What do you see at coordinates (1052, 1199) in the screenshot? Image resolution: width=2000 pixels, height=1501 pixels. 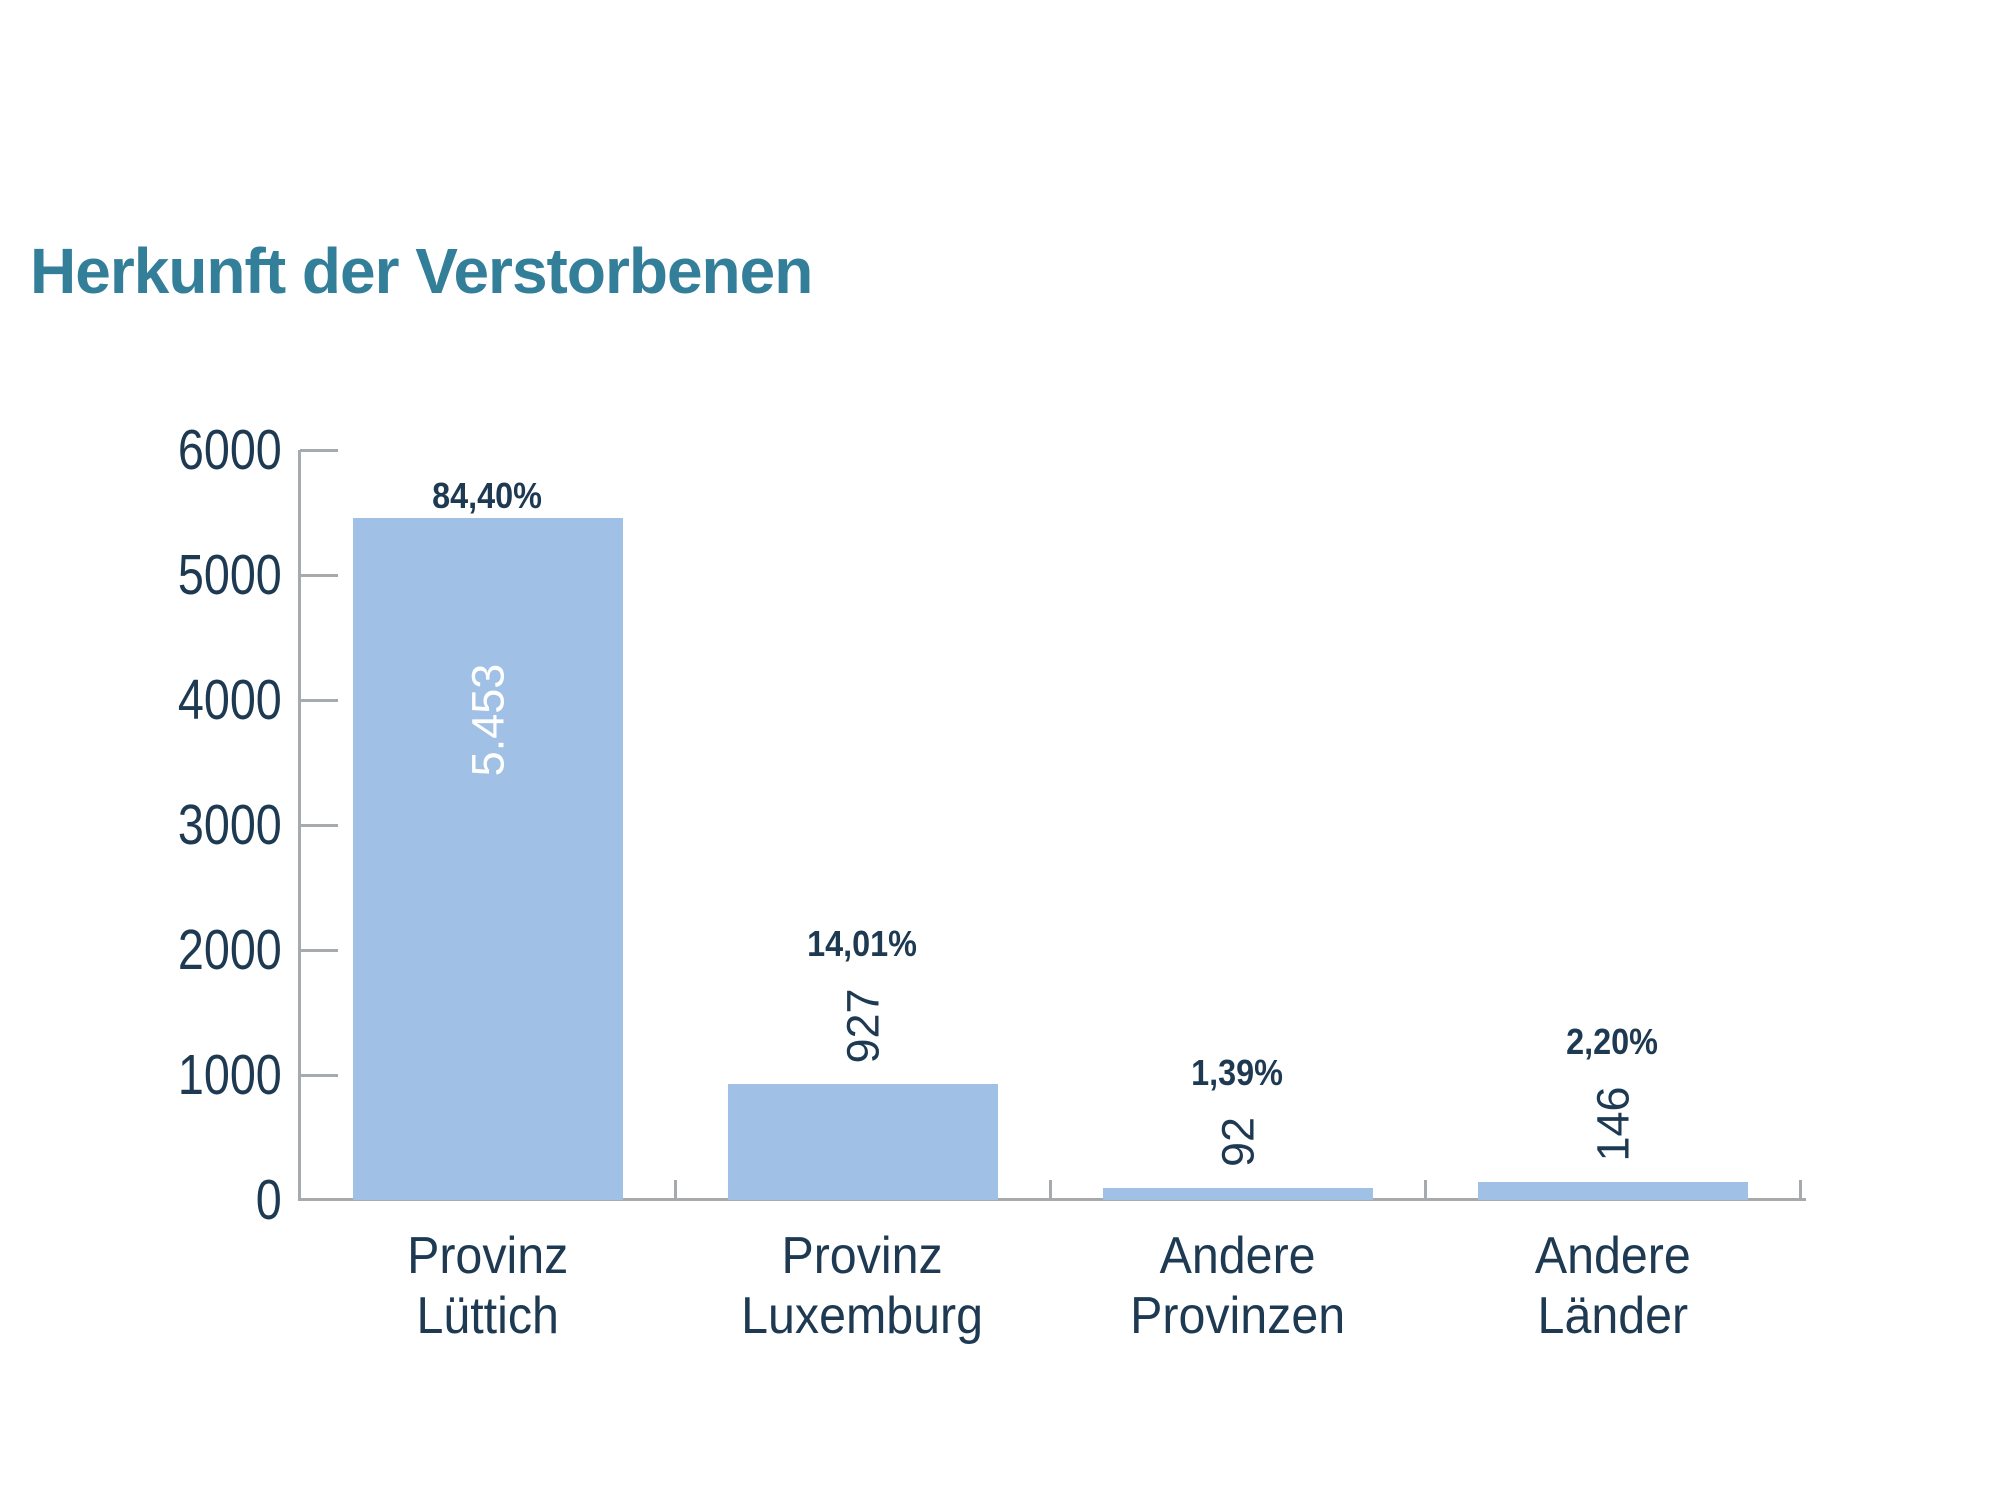 I see `x-axis-line` at bounding box center [1052, 1199].